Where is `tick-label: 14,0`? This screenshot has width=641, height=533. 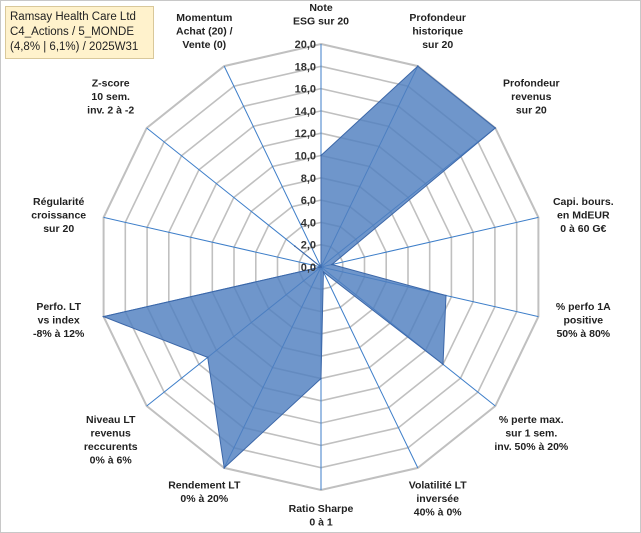 tick-label: 14,0 is located at coordinates (305, 112).